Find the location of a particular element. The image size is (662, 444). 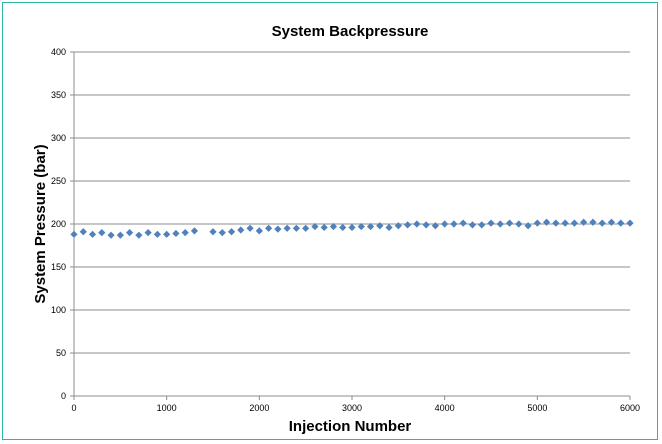

data-points is located at coordinates (352, 228).